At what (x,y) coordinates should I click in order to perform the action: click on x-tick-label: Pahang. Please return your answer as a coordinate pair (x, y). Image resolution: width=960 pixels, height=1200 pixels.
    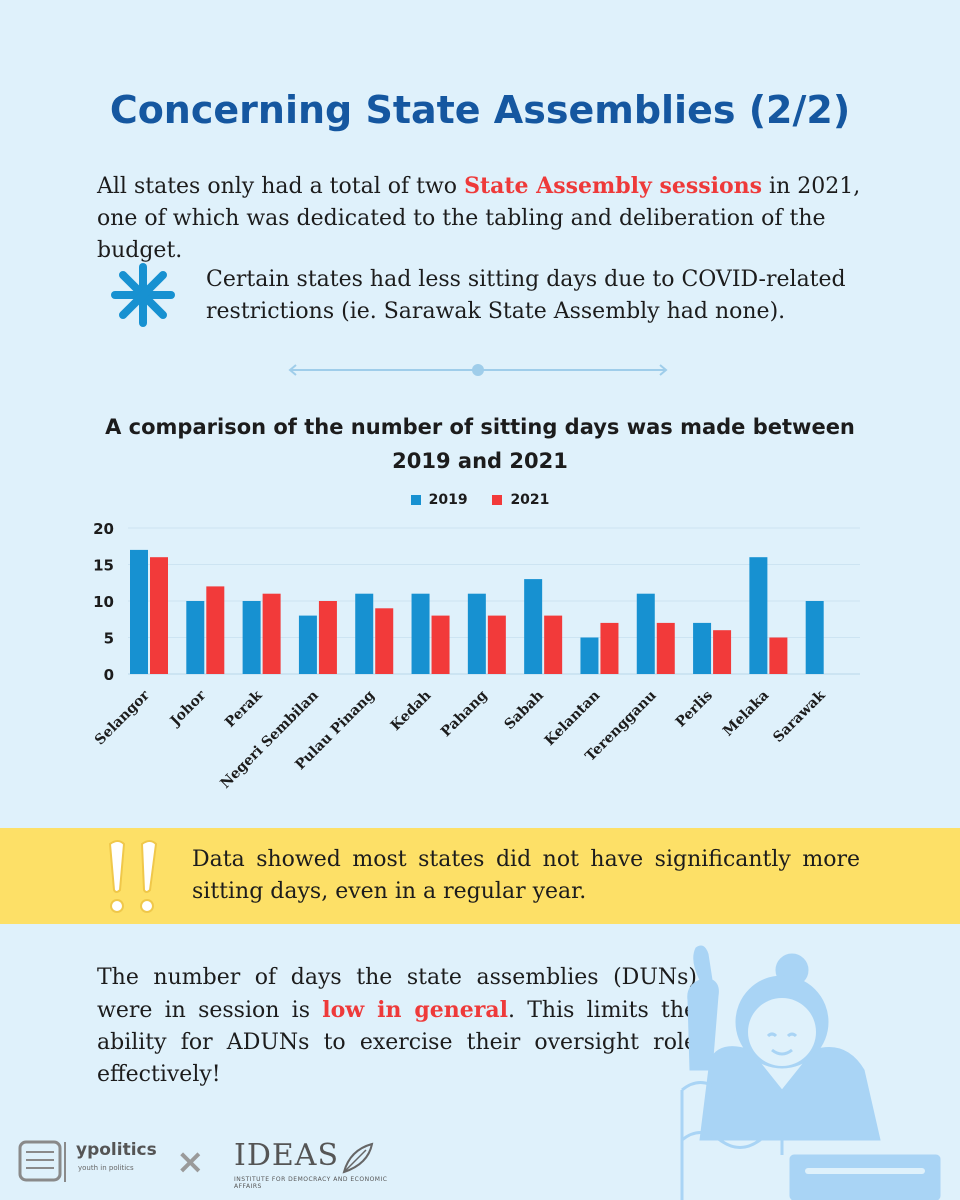
    Looking at the image, I should click on (464, 713).